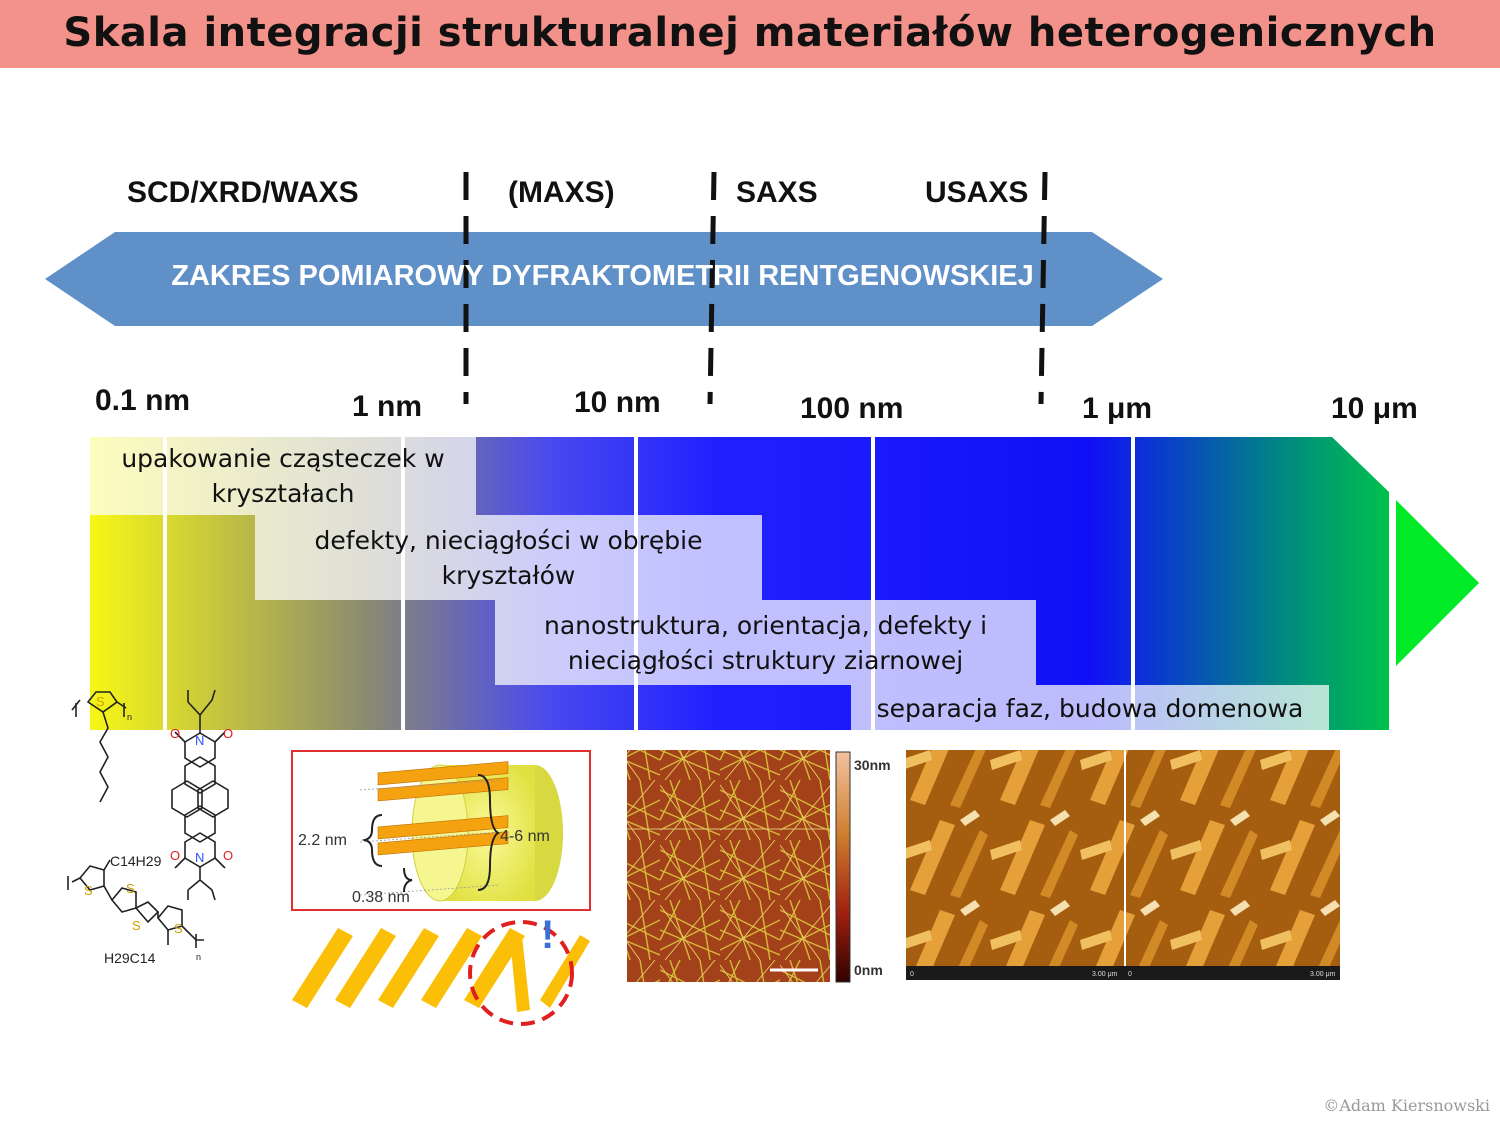 This screenshot has height=1125, width=1500. Describe the element at coordinates (199, 857) in the screenshot. I see `n-atom-bottom: N` at that location.